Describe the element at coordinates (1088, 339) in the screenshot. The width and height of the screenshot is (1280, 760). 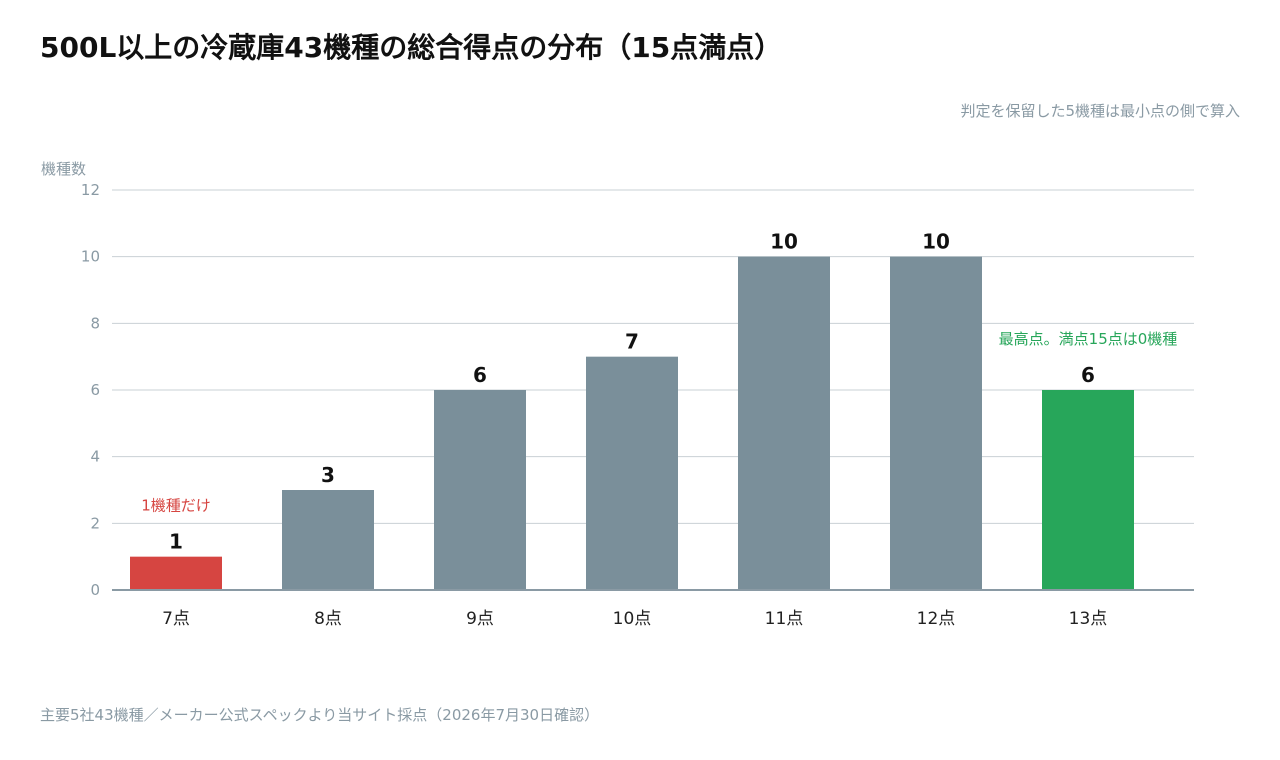
I see `annotation-label: 最高点。満点15点は0機種` at that location.